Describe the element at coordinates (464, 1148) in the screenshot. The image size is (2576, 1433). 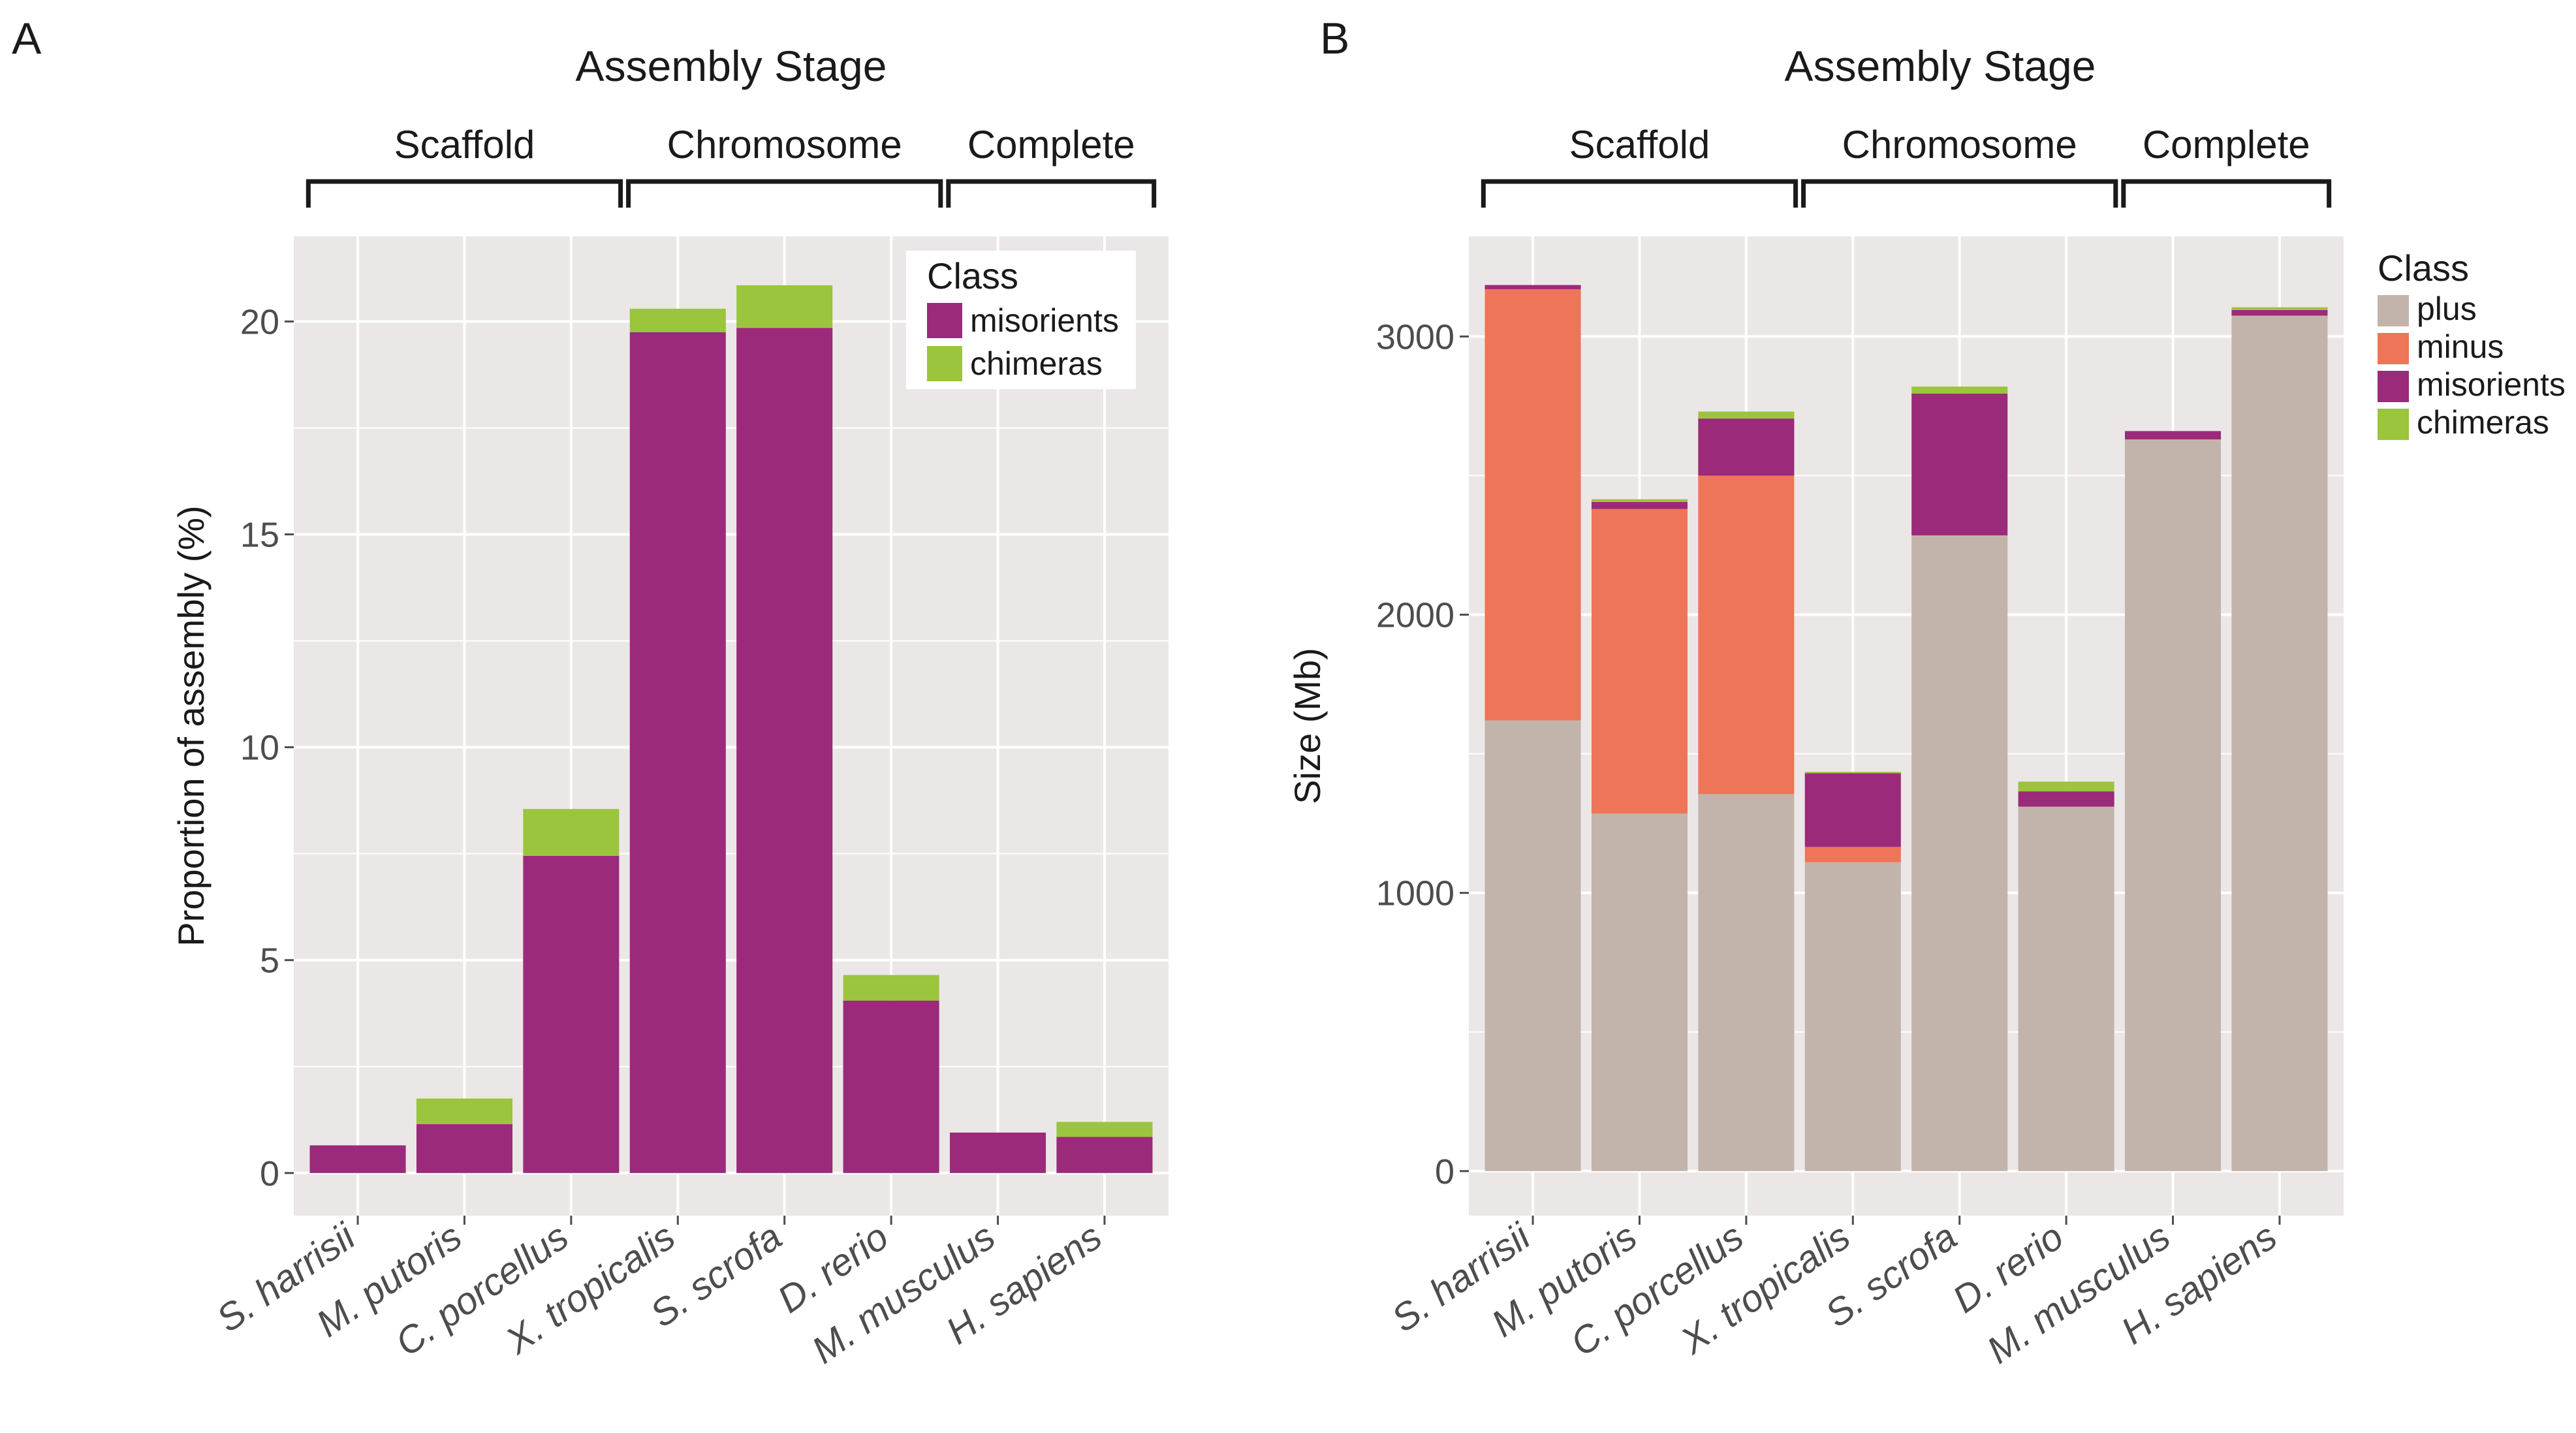
I see `panel-a-bar-m-putoris-misorients` at that location.